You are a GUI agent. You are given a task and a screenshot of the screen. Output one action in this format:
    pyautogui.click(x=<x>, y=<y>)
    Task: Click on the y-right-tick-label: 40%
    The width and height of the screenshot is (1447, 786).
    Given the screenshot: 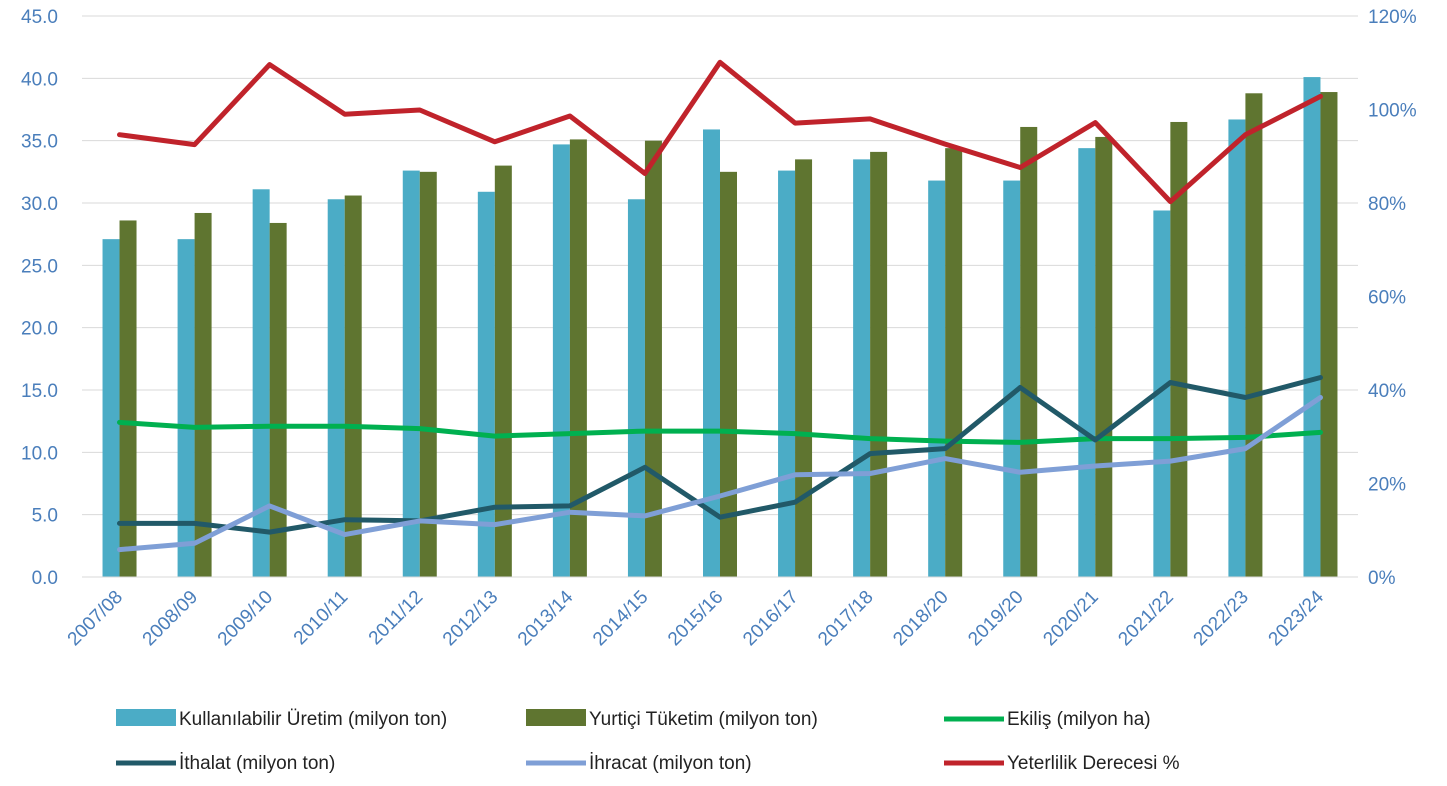 What is the action you would take?
    pyautogui.click(x=1387, y=391)
    